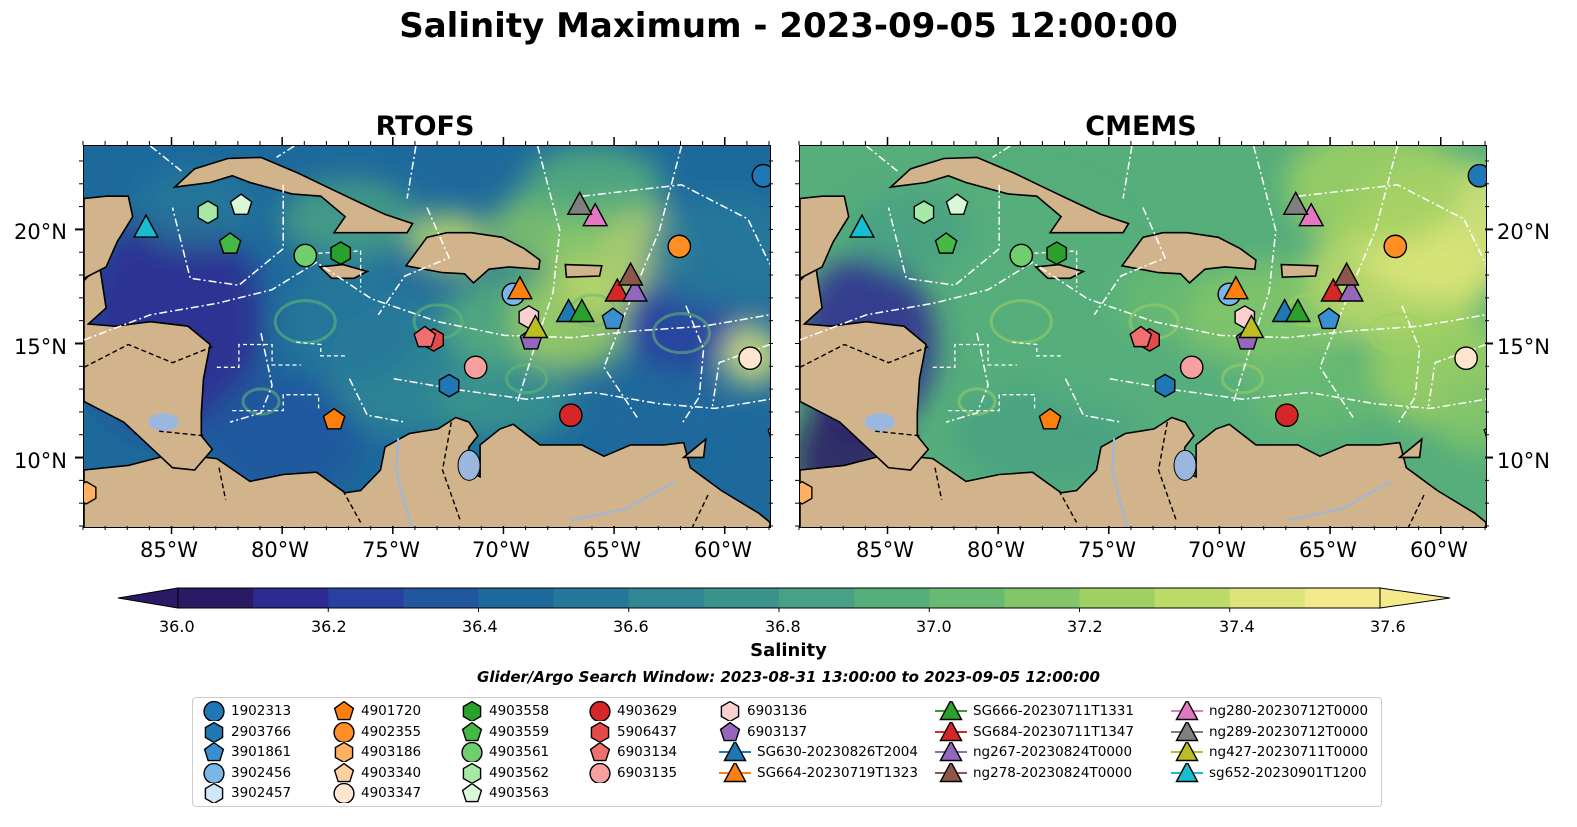 This screenshot has height=827, width=1577. What do you see at coordinates (391, 752) in the screenshot?
I see `legend-label: 4903186` at bounding box center [391, 752].